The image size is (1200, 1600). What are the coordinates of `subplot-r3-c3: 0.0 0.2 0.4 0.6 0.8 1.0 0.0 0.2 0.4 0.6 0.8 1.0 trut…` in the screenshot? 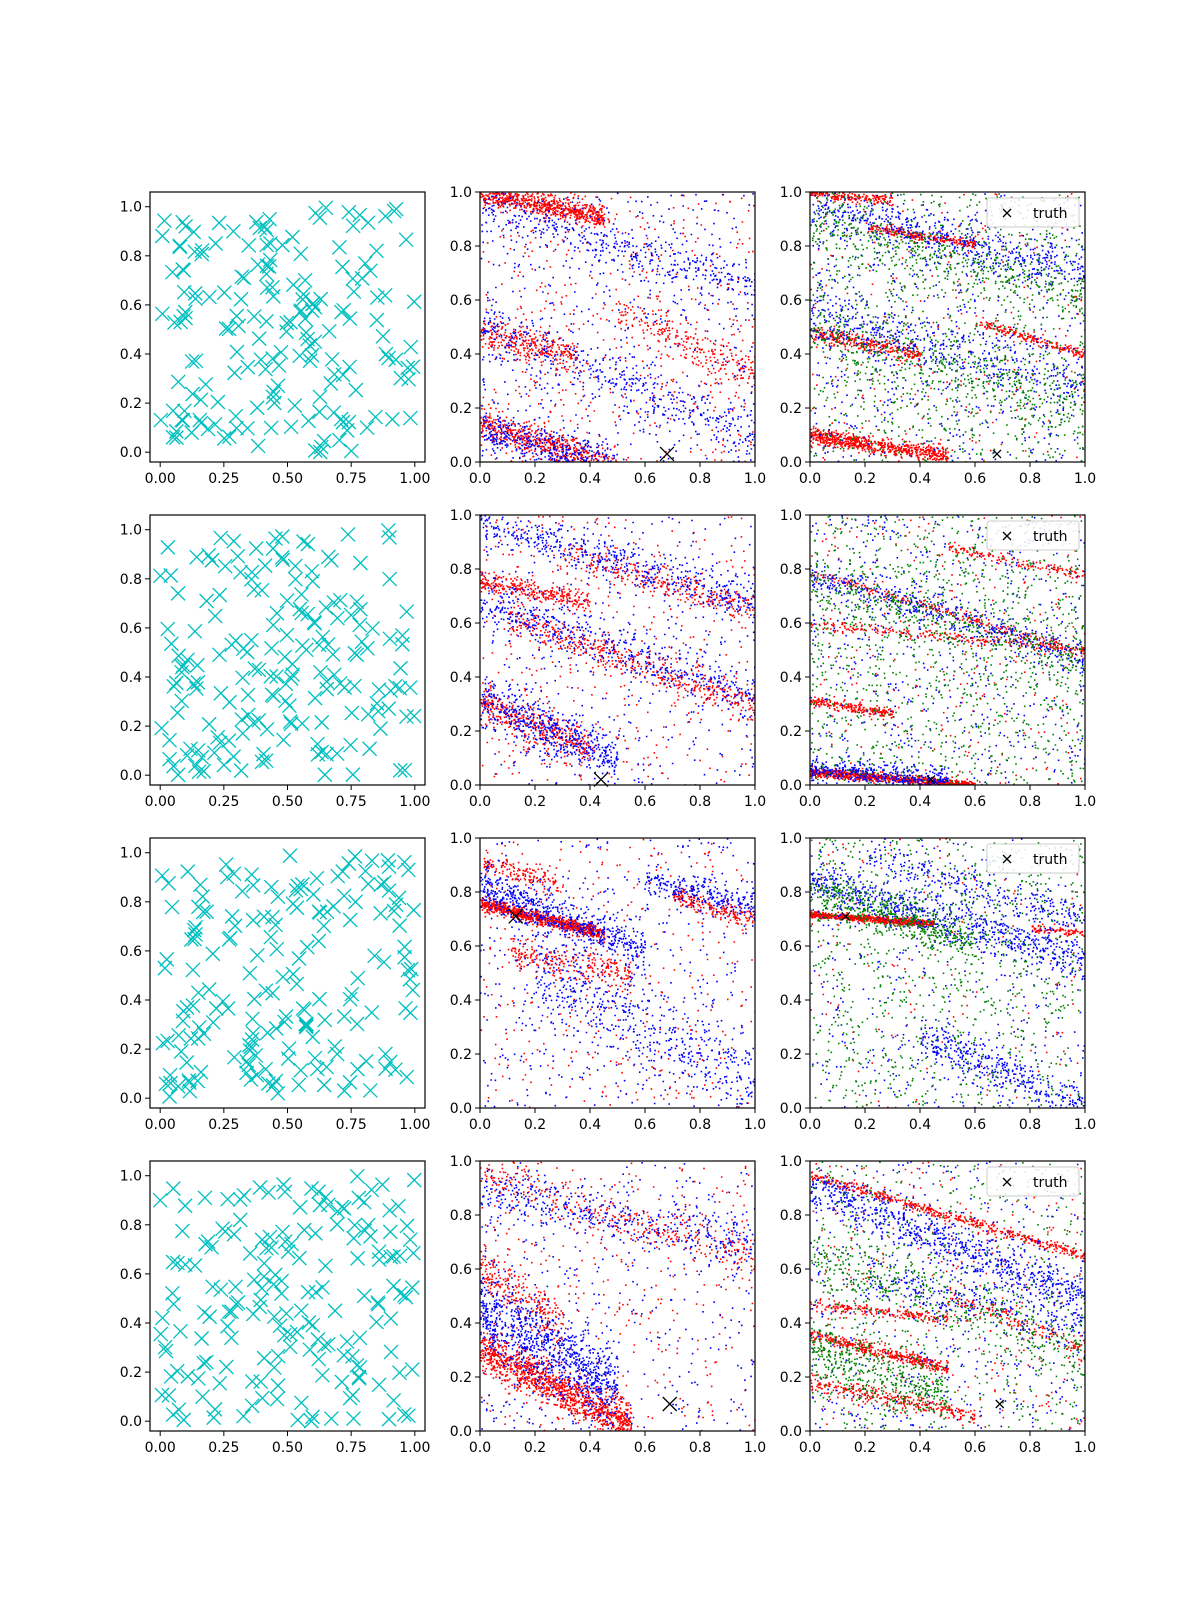 It's located at (938, 982).